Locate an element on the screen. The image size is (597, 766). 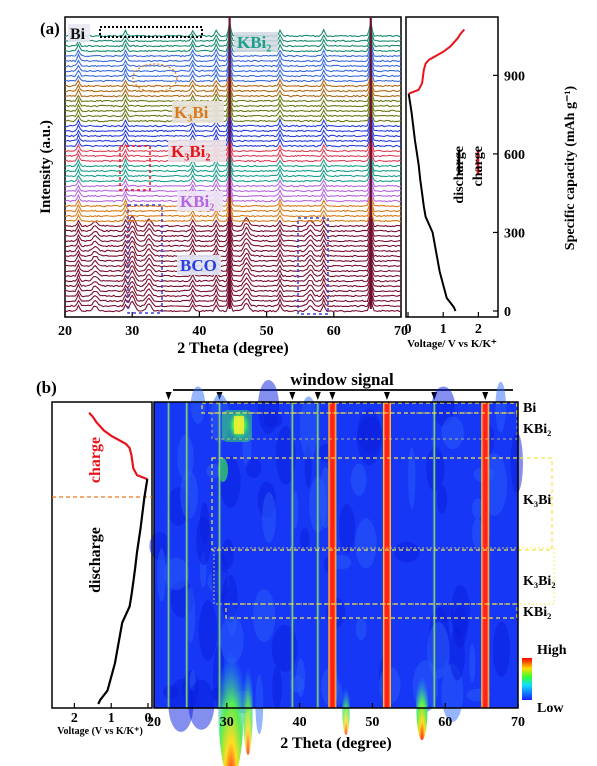
xrd-x-tick-label: 40 is located at coordinates (199, 331).